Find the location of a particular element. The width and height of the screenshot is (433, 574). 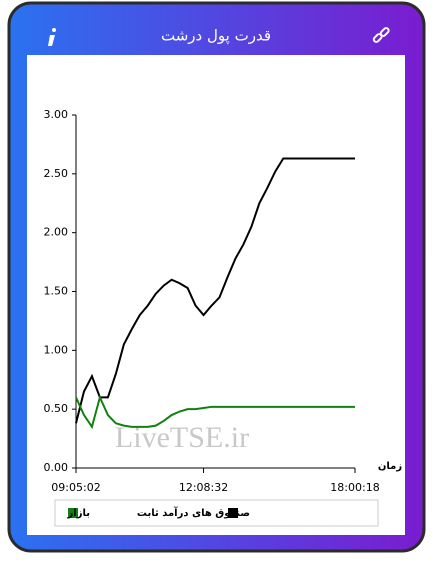

info-icon is located at coordinates (52, 37).